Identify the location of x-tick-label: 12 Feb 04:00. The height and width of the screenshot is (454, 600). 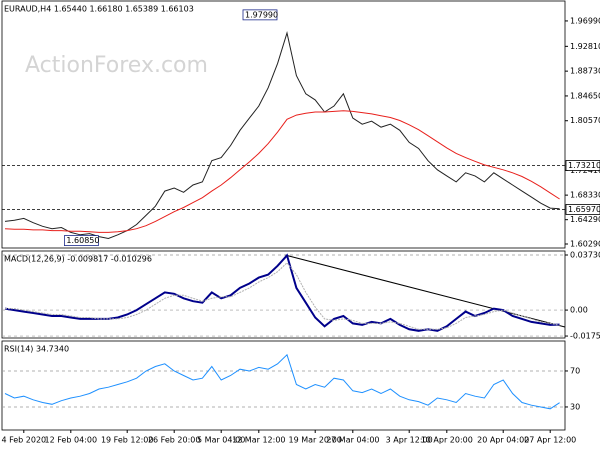
(71, 440).